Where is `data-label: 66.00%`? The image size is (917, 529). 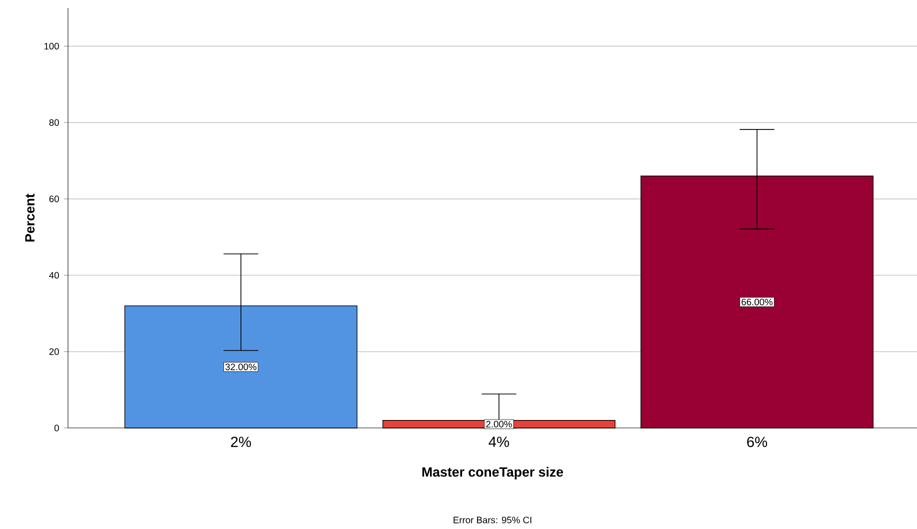 data-label: 66.00% is located at coordinates (757, 302).